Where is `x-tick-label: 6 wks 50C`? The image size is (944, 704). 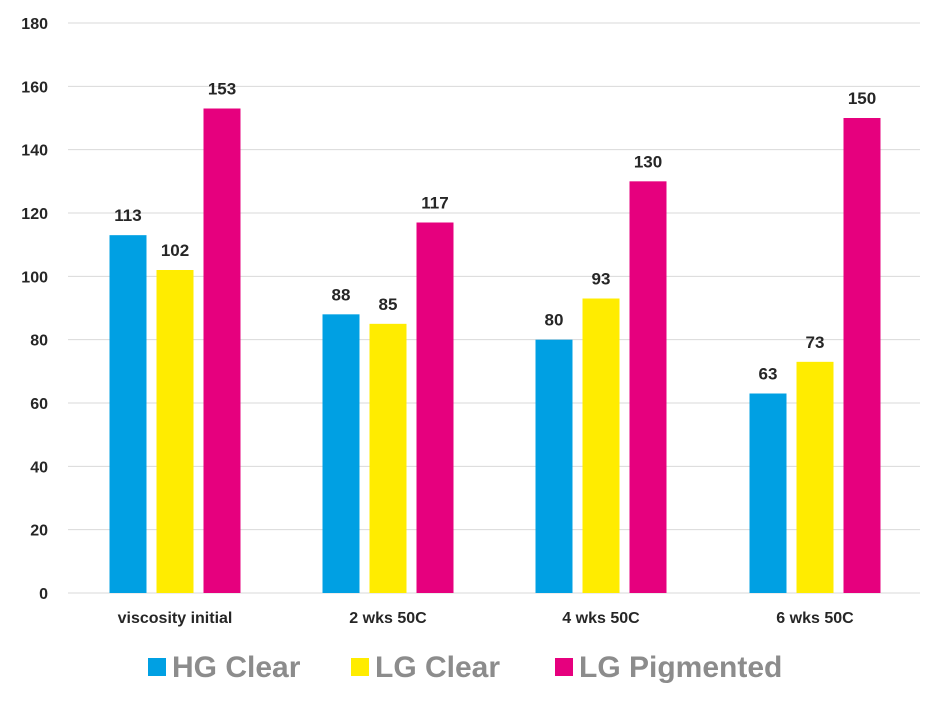
x-tick-label: 6 wks 50C is located at coordinates (815, 618).